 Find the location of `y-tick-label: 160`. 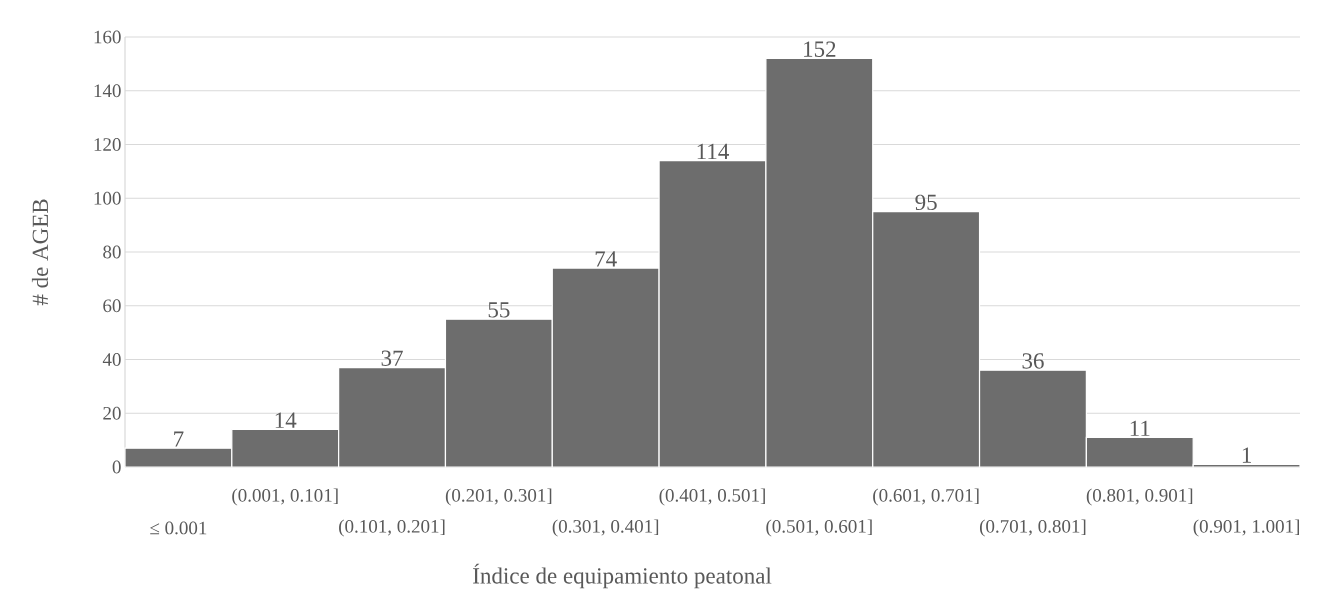

y-tick-label: 160 is located at coordinates (107, 37).